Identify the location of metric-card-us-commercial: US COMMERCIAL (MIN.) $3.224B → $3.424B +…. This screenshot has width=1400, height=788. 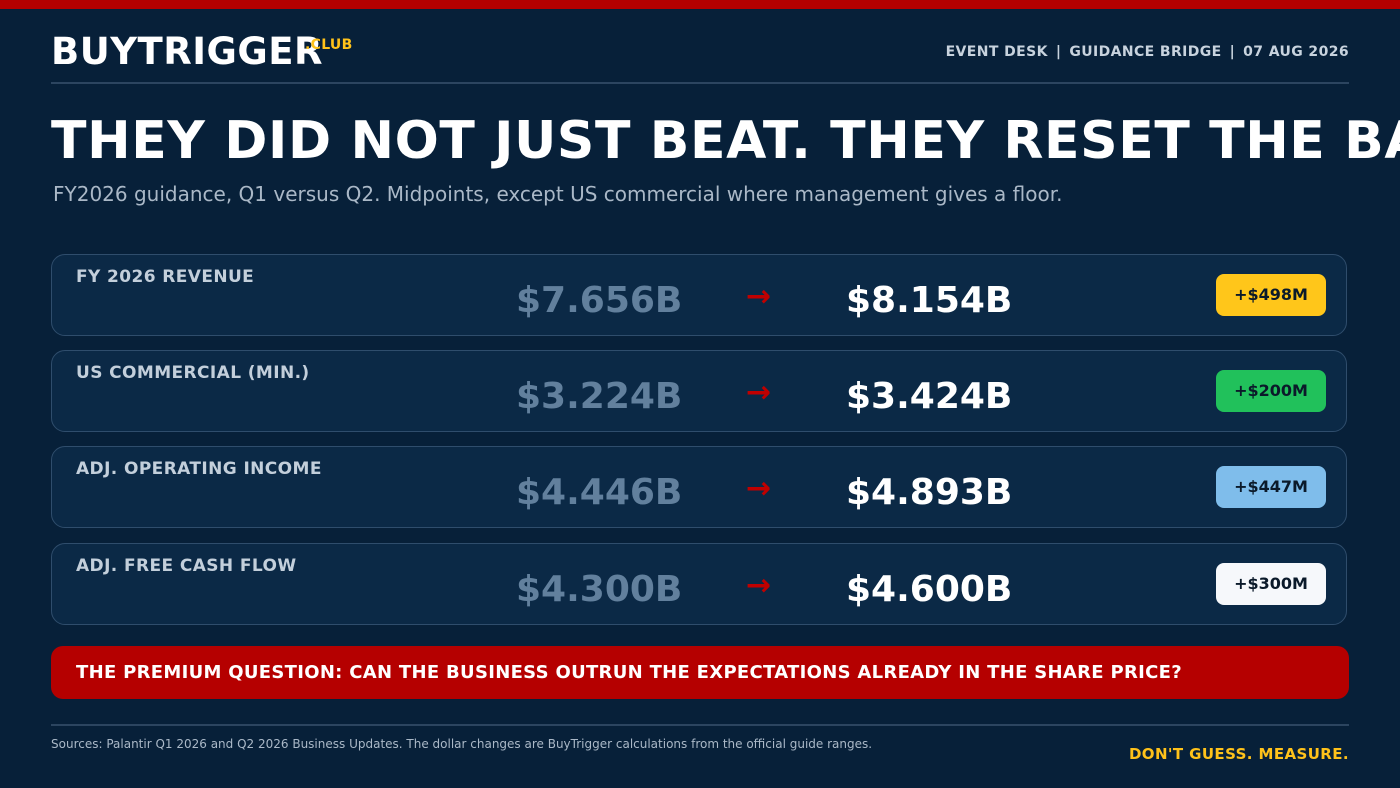
(699, 391).